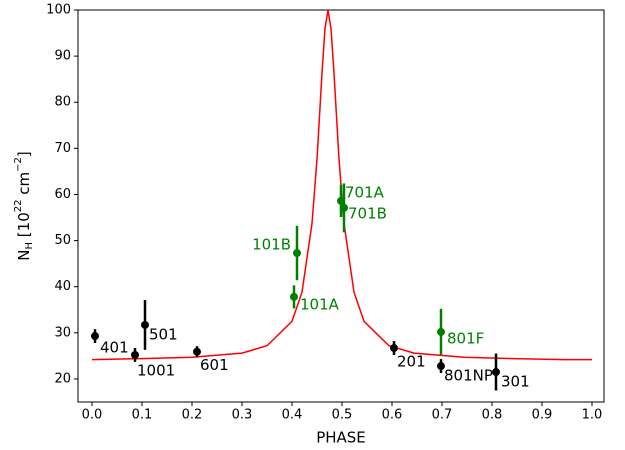 The width and height of the screenshot is (625, 450). What do you see at coordinates (341, 438) in the screenshot?
I see `x-axis-label: PHASE` at bounding box center [341, 438].